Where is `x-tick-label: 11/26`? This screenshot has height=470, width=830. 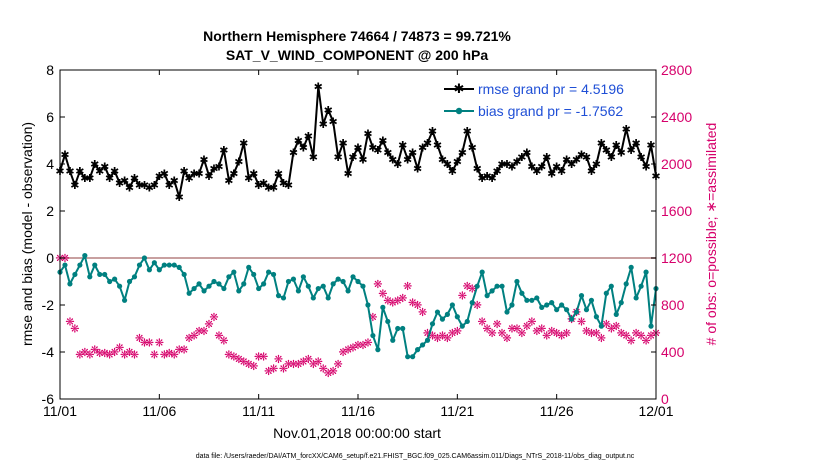 x-tick-label: 11/26 is located at coordinates (557, 411).